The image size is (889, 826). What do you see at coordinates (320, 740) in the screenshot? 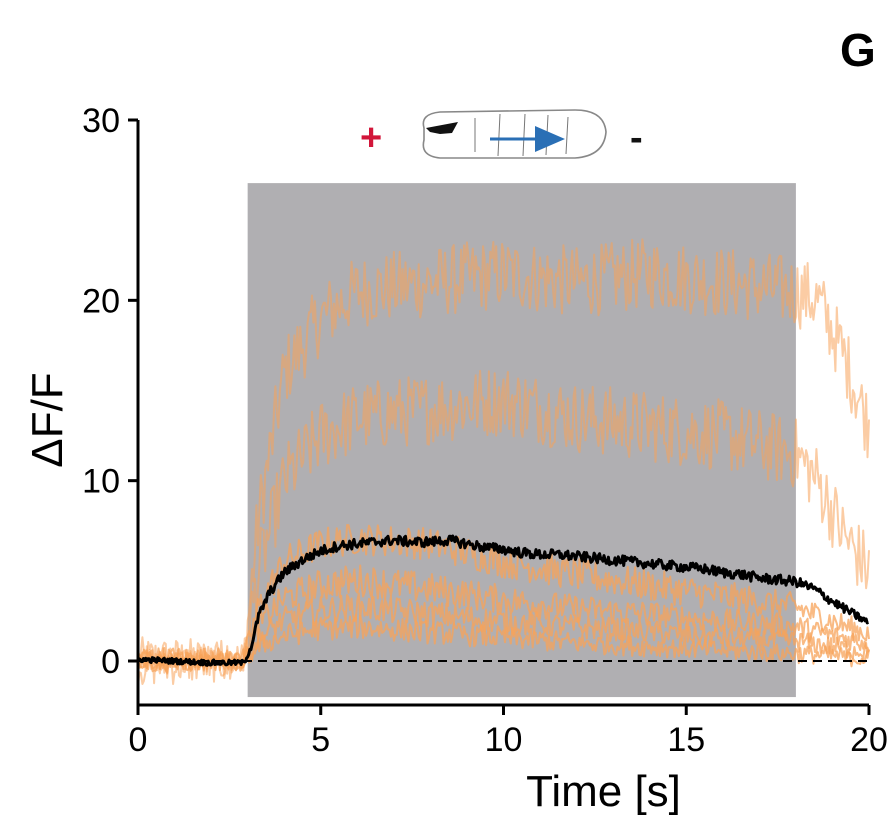
I see `x-tick-label-5: 5` at bounding box center [320, 740].